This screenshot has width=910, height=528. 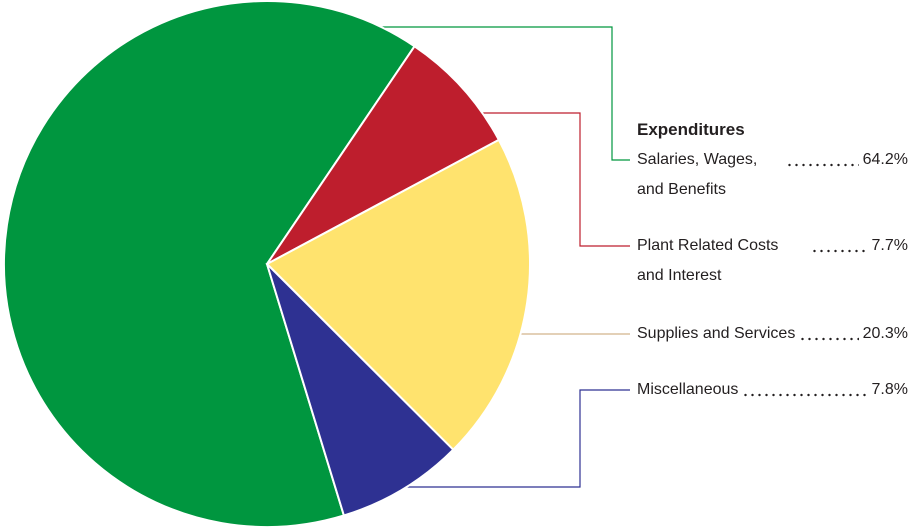 I want to click on legend-item: Salaries, Wages, and Benefits 64.2%, so click(x=772, y=175).